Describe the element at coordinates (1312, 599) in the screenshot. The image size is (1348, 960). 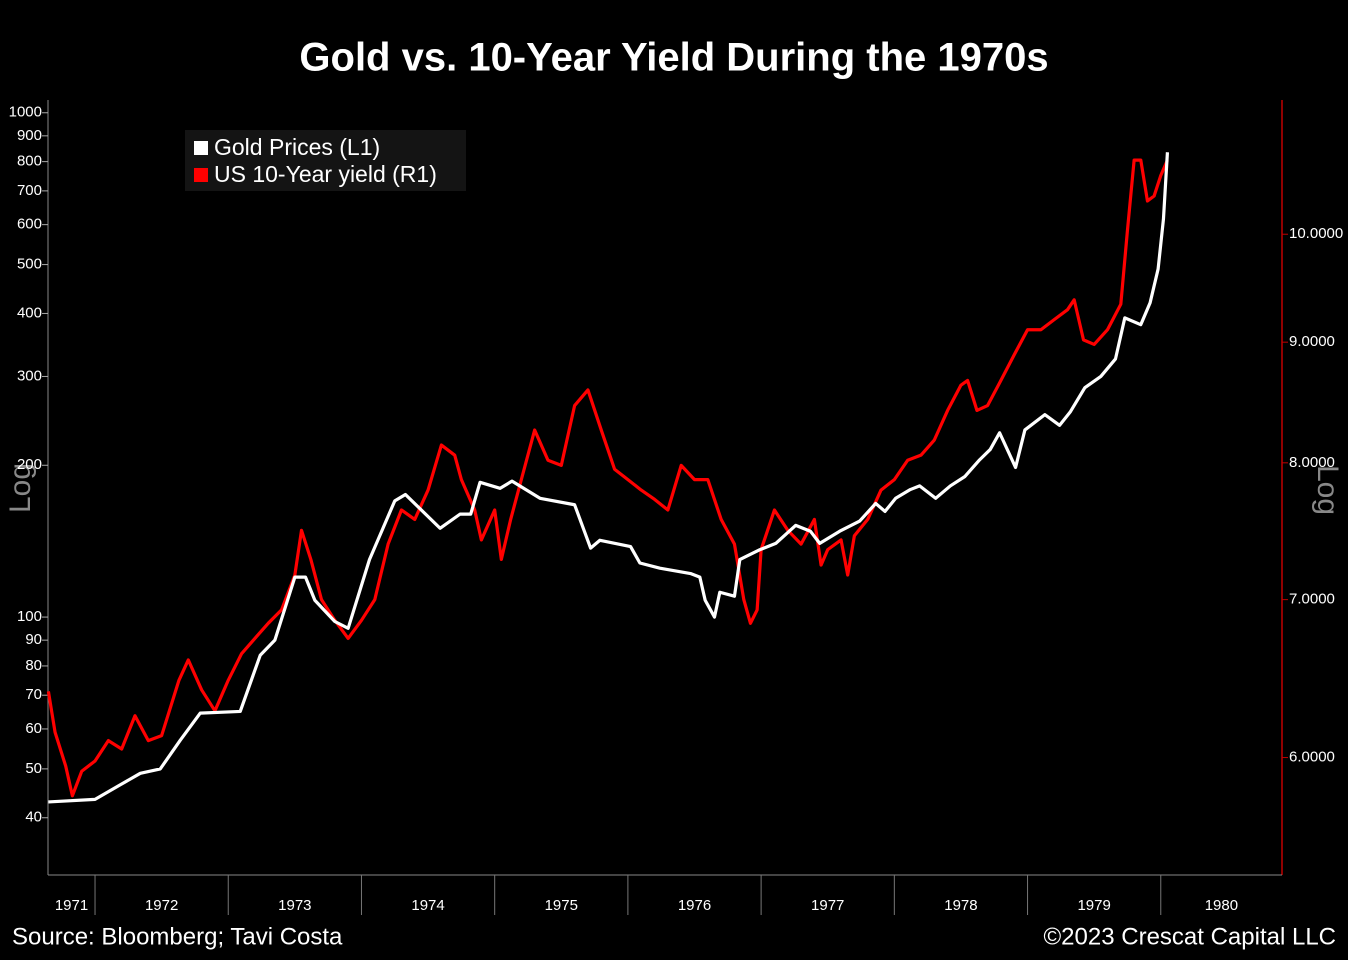
I see `y2-tick-label: 7.0000` at that location.